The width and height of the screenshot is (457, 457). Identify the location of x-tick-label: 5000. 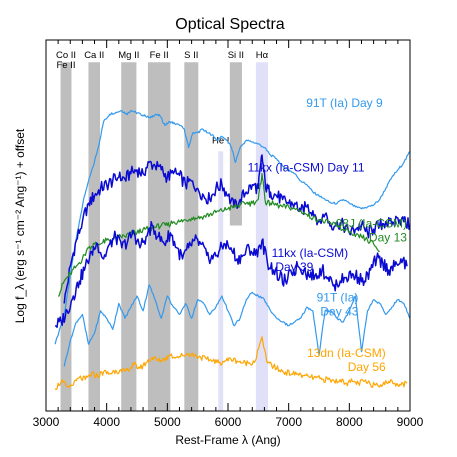
(167, 422).